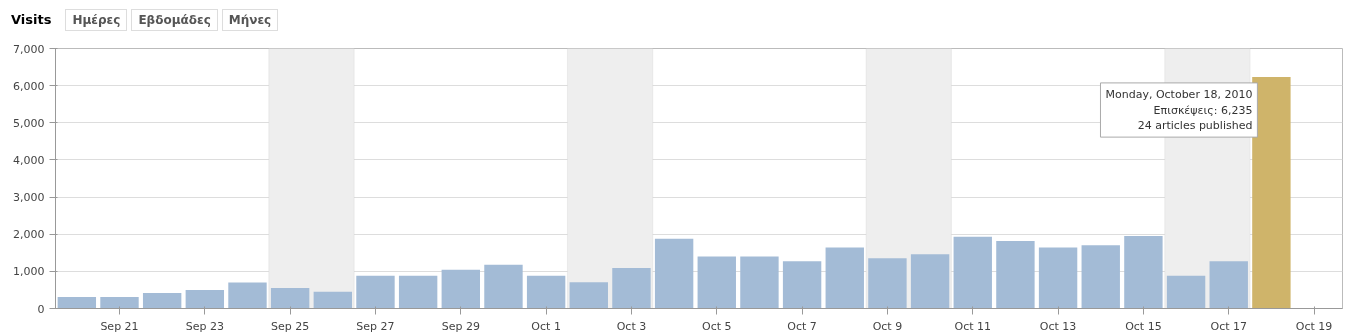  What do you see at coordinates (119, 326) in the screenshot?
I see `x-tick-label: Sep 21` at bounding box center [119, 326].